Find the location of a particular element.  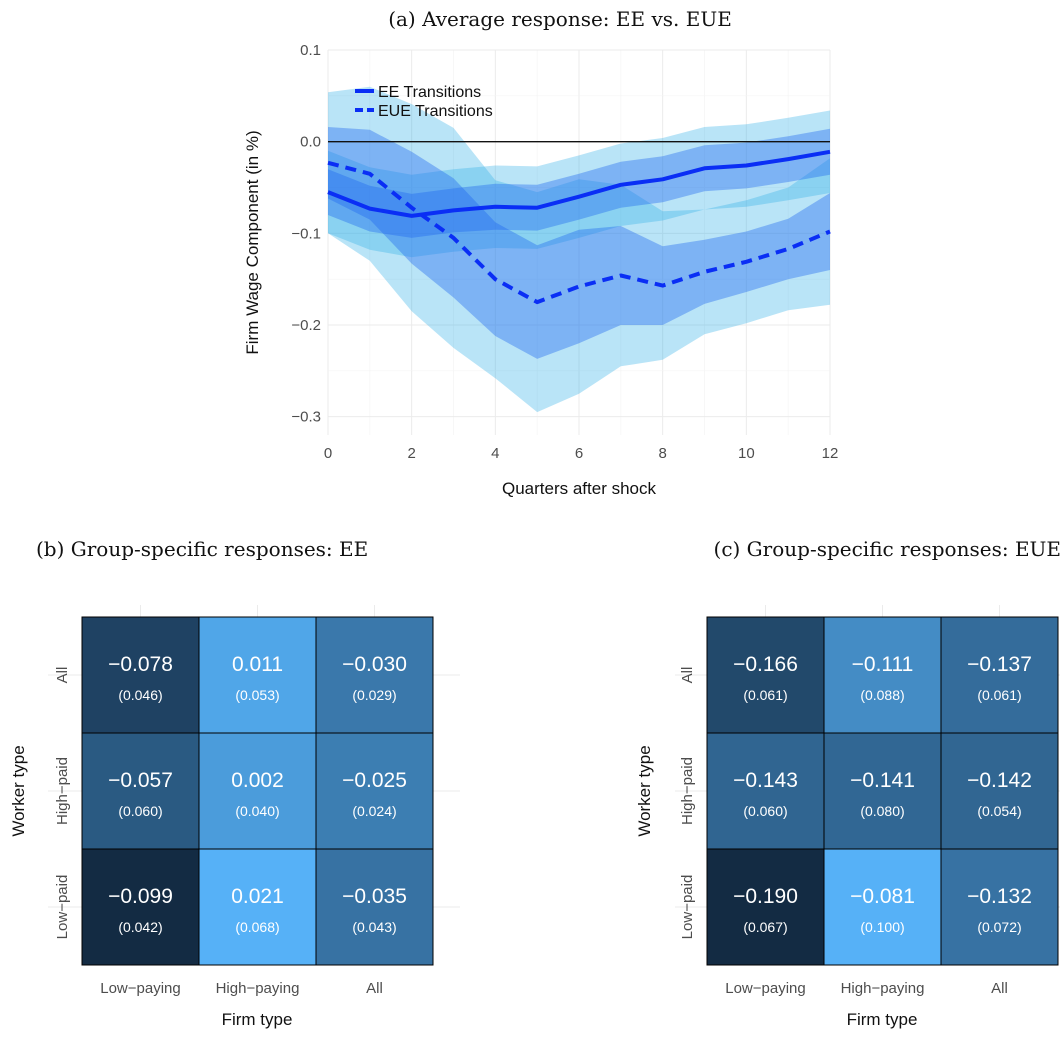

y-axis-label: Worker type is located at coordinates (18, 790).